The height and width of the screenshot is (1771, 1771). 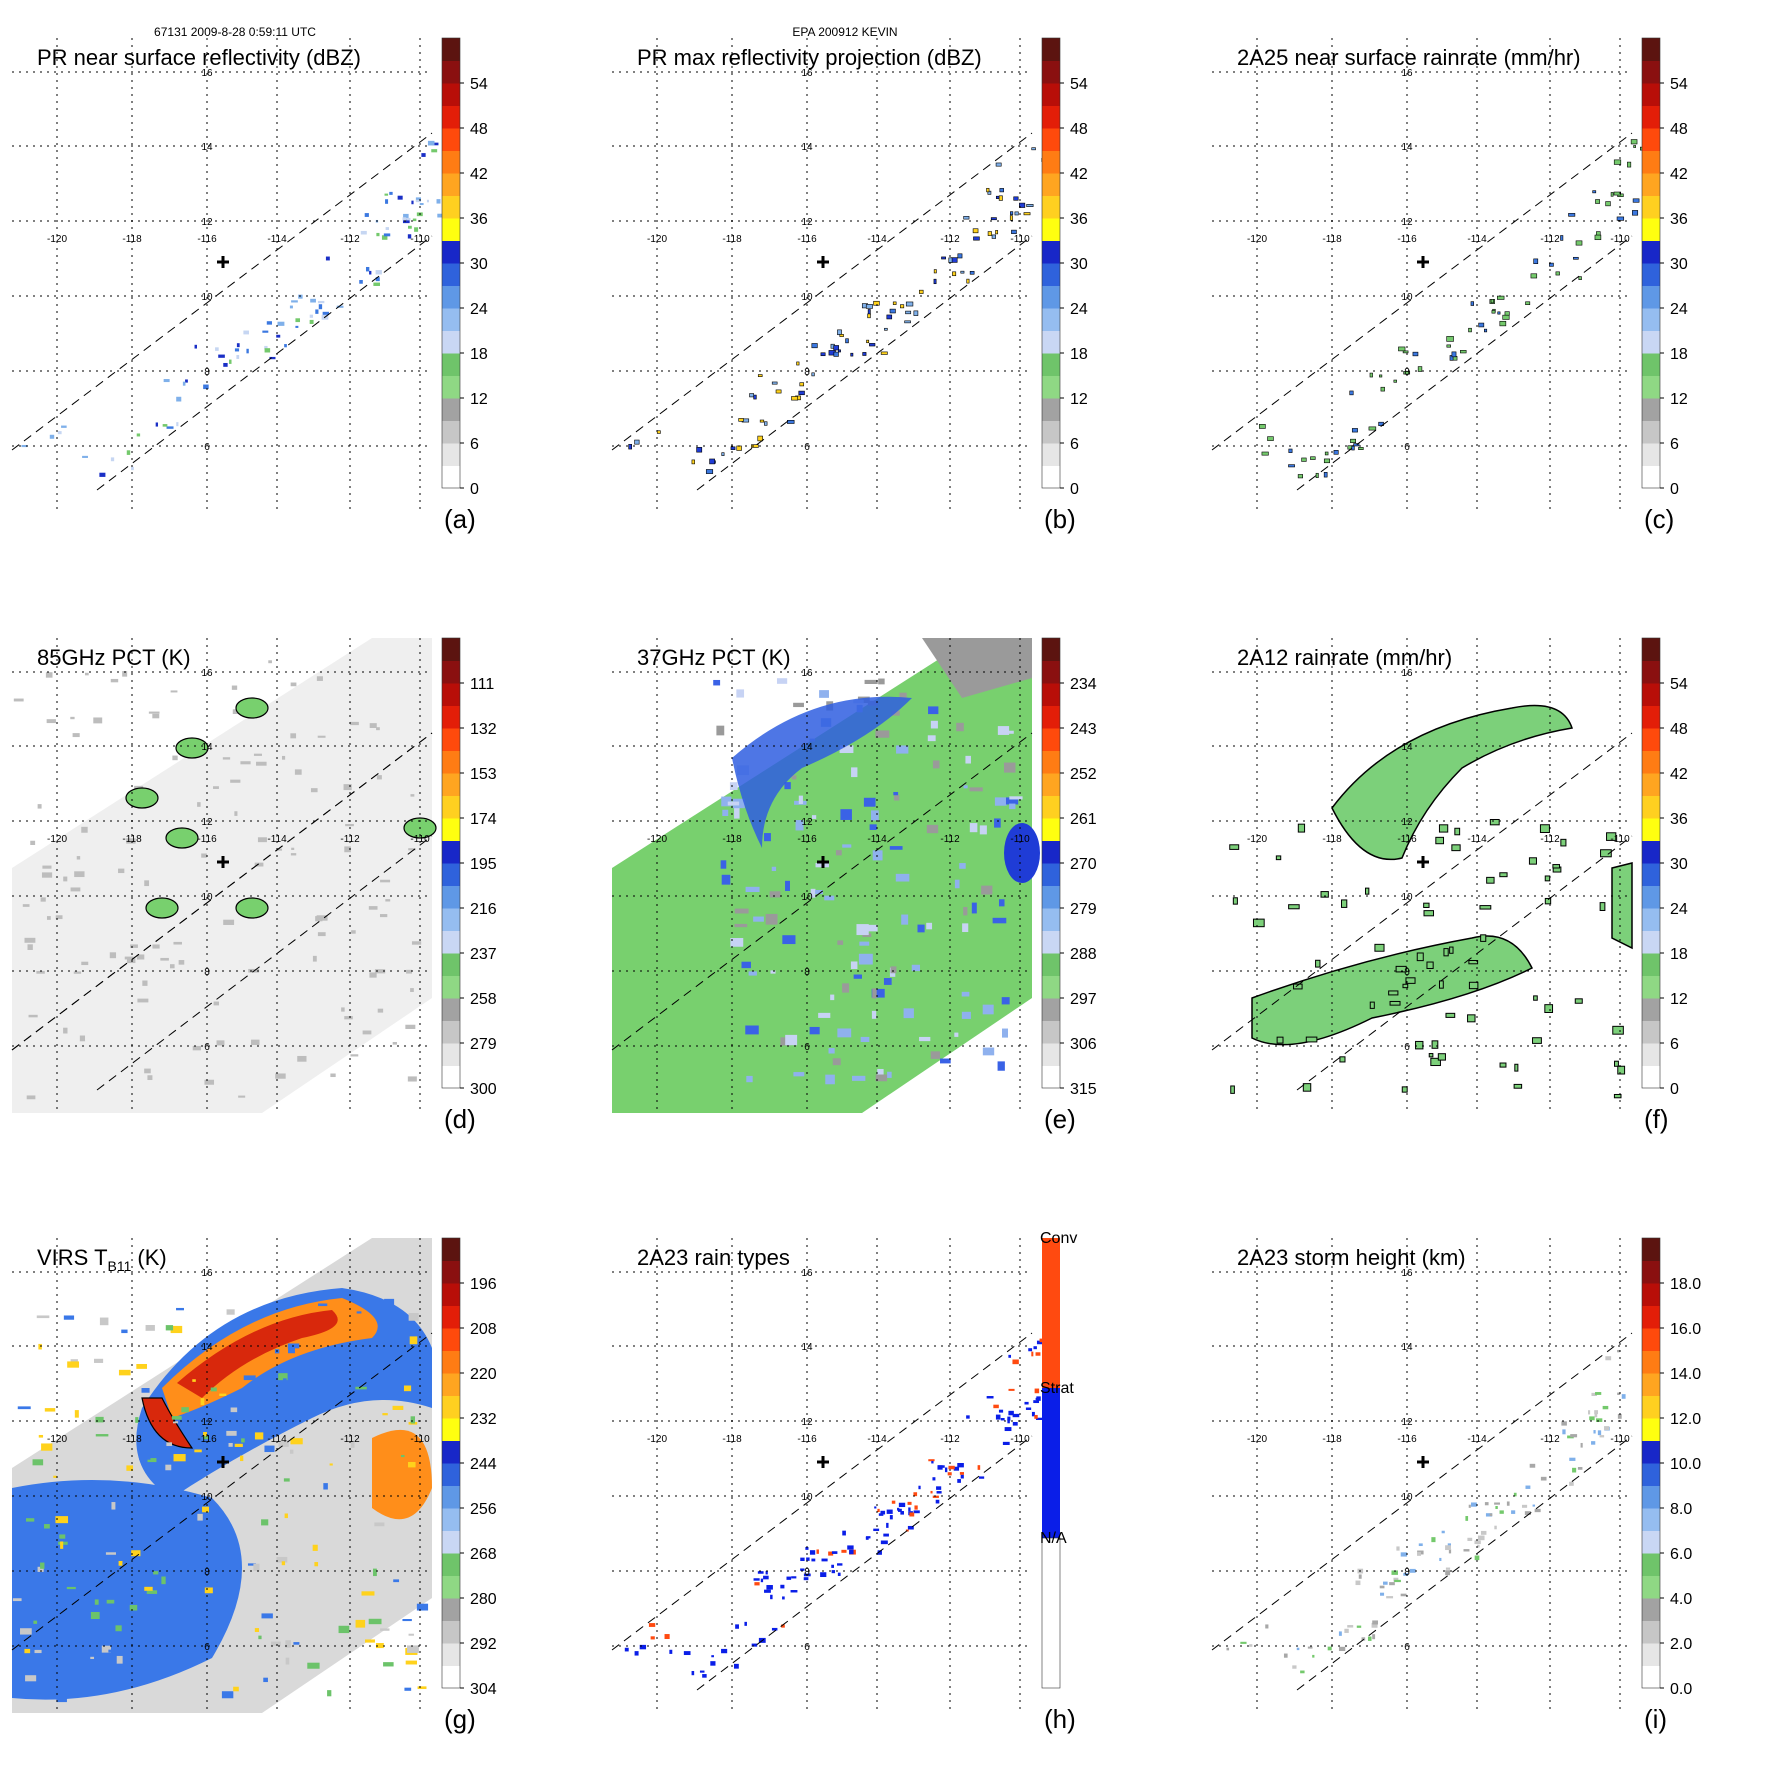 What do you see at coordinates (483, 1044) in the screenshot?
I see `colorbar-tick-label: 279` at bounding box center [483, 1044].